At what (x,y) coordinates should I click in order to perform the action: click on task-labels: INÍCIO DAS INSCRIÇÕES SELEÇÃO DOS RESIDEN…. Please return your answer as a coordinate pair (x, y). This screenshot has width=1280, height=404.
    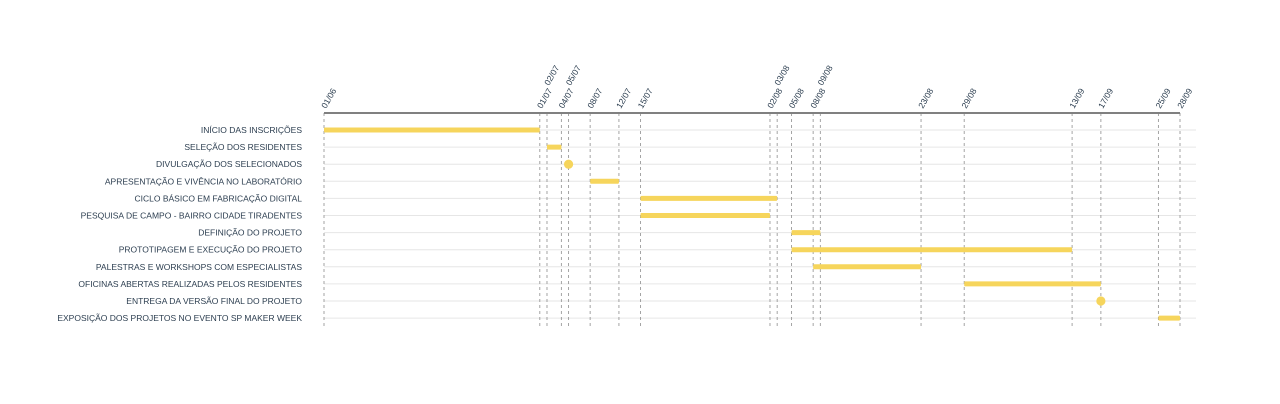
    Looking at the image, I should click on (179, 224).